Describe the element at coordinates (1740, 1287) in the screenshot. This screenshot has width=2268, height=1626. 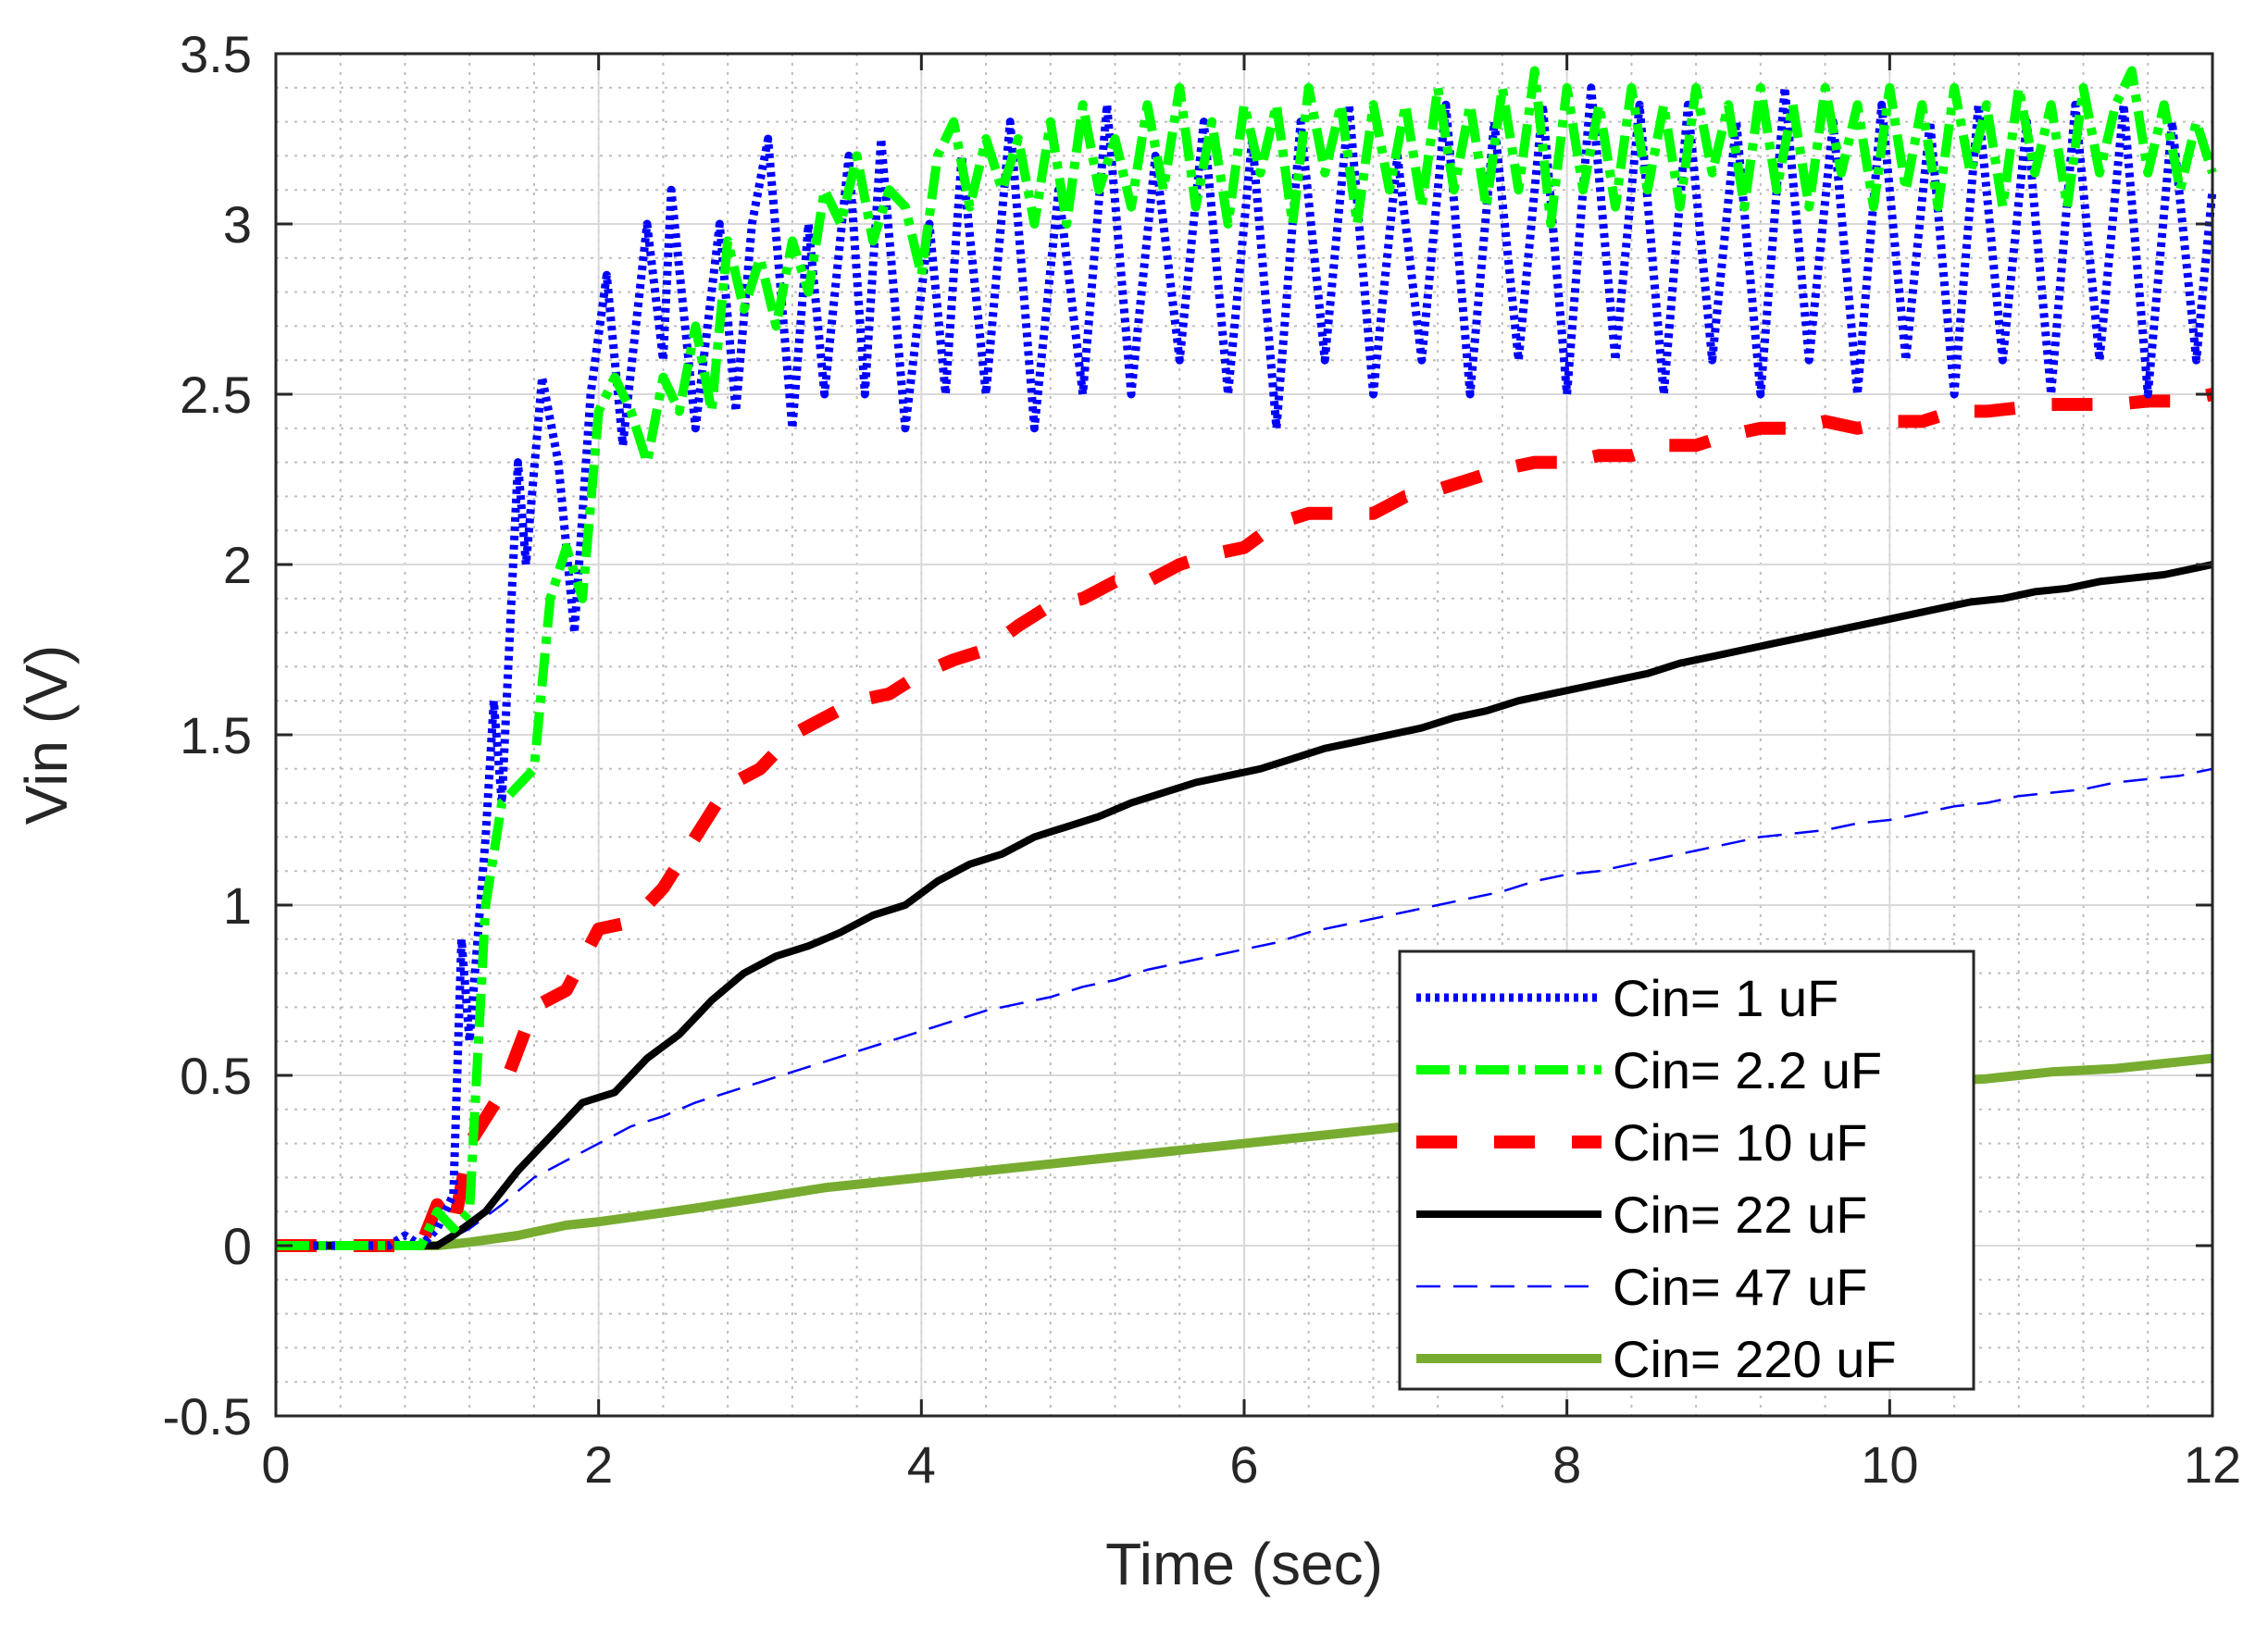
I see `legend-label: Cin= 47 uF` at that location.